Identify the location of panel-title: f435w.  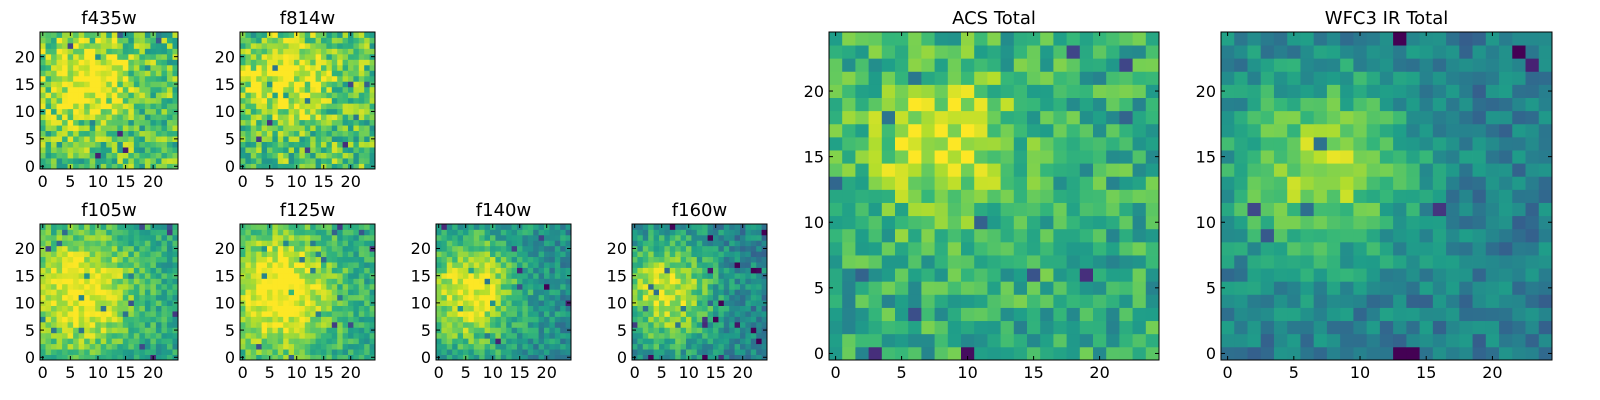
(108, 18).